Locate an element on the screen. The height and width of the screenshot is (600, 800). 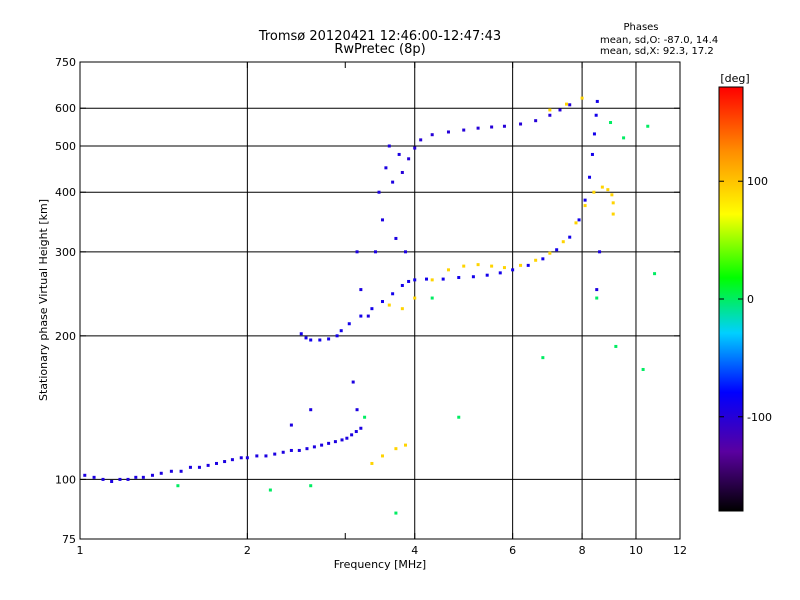
colorbar-label: [deg] is located at coordinates (734, 78).